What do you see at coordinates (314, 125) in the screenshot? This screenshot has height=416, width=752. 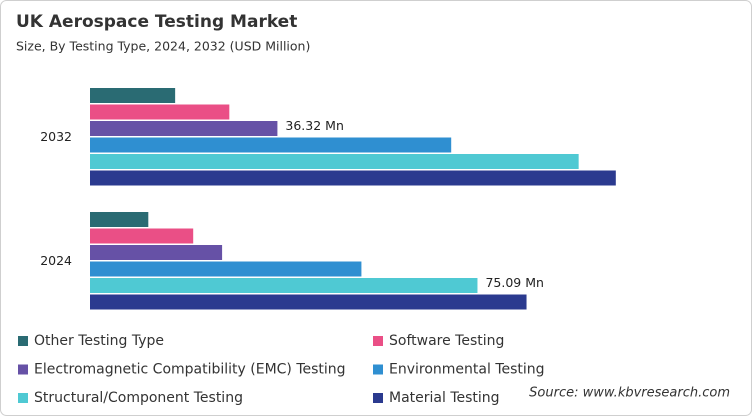 I see `data-label: 36.32 Mn` at bounding box center [314, 125].